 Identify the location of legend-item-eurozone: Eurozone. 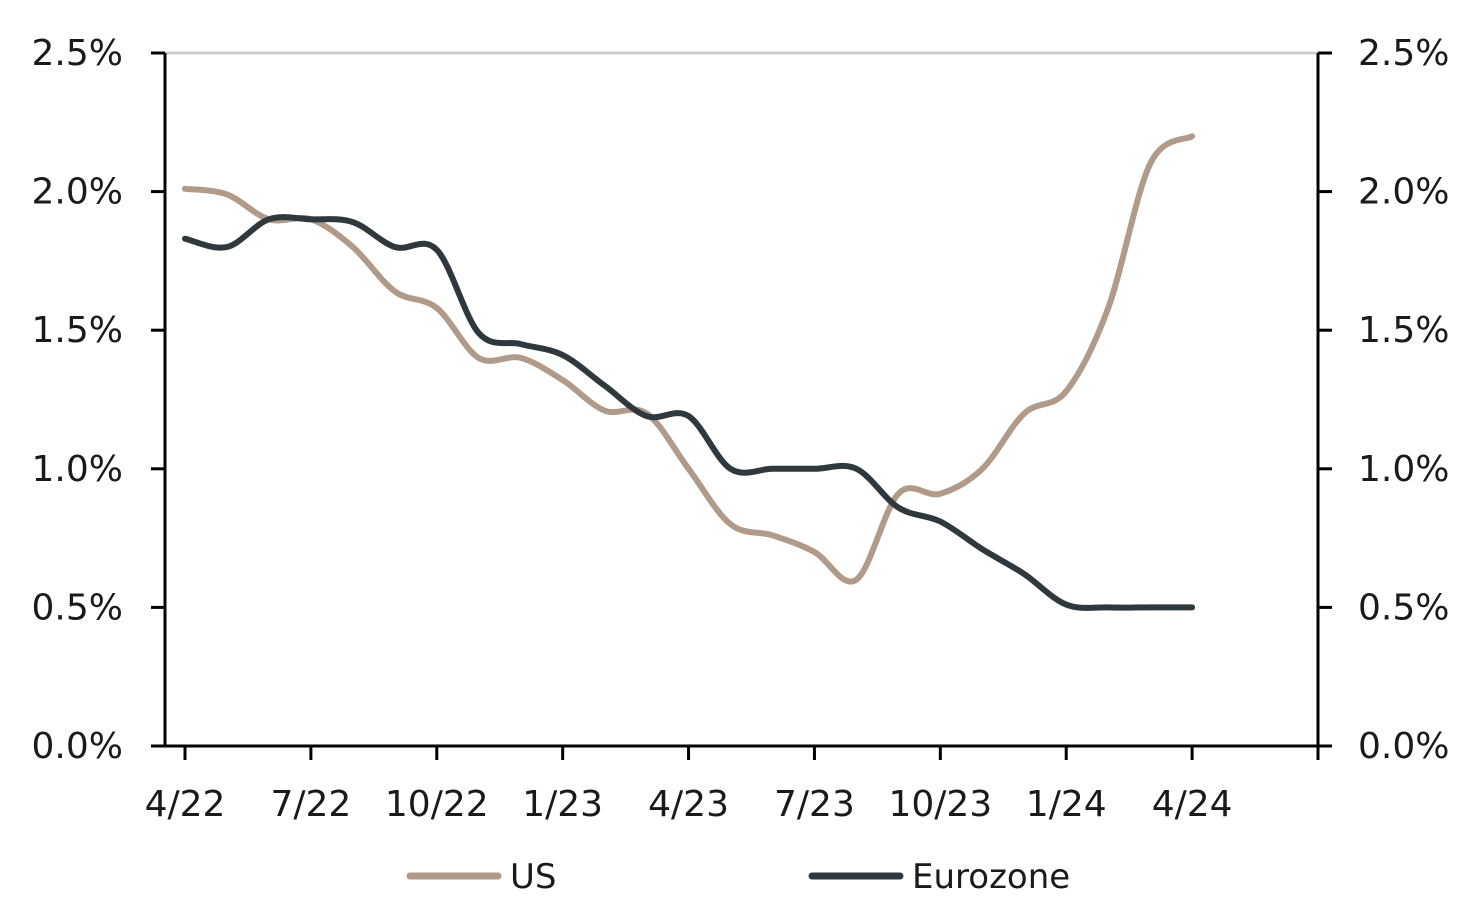
(939, 877).